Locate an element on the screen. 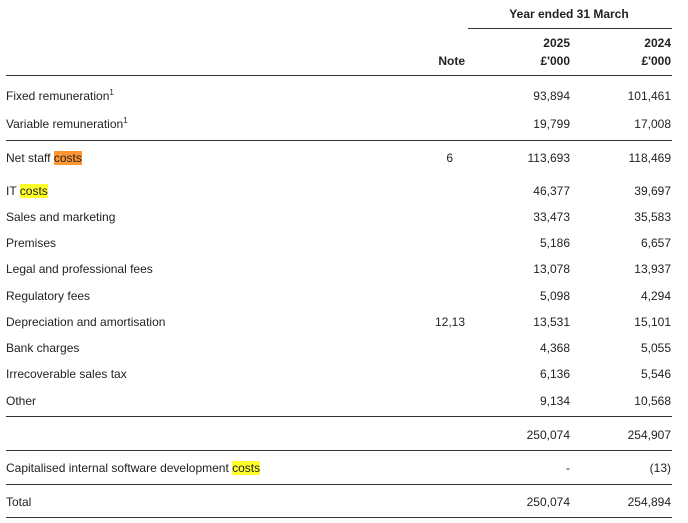 The width and height of the screenshot is (688, 523). value-2025: 46,377 is located at coordinates (551, 191).